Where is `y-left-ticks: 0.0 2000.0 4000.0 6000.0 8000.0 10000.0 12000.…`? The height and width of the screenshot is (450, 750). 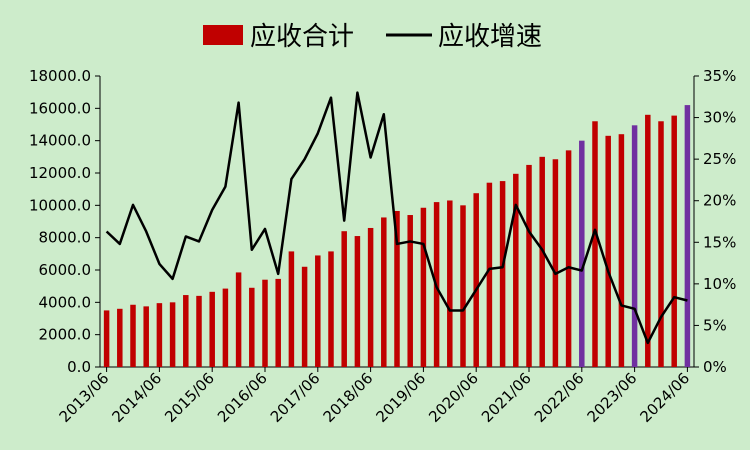
y-left-ticks: 0.0 2000.0 4000.0 6000.0 8000.0 10000.0 12000.… is located at coordinates (64, 221).